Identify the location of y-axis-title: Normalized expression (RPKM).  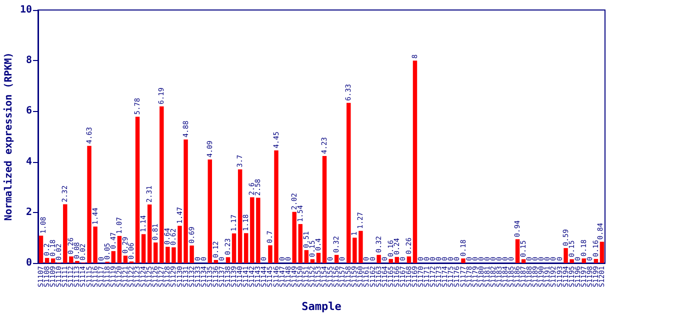
(8, 136).